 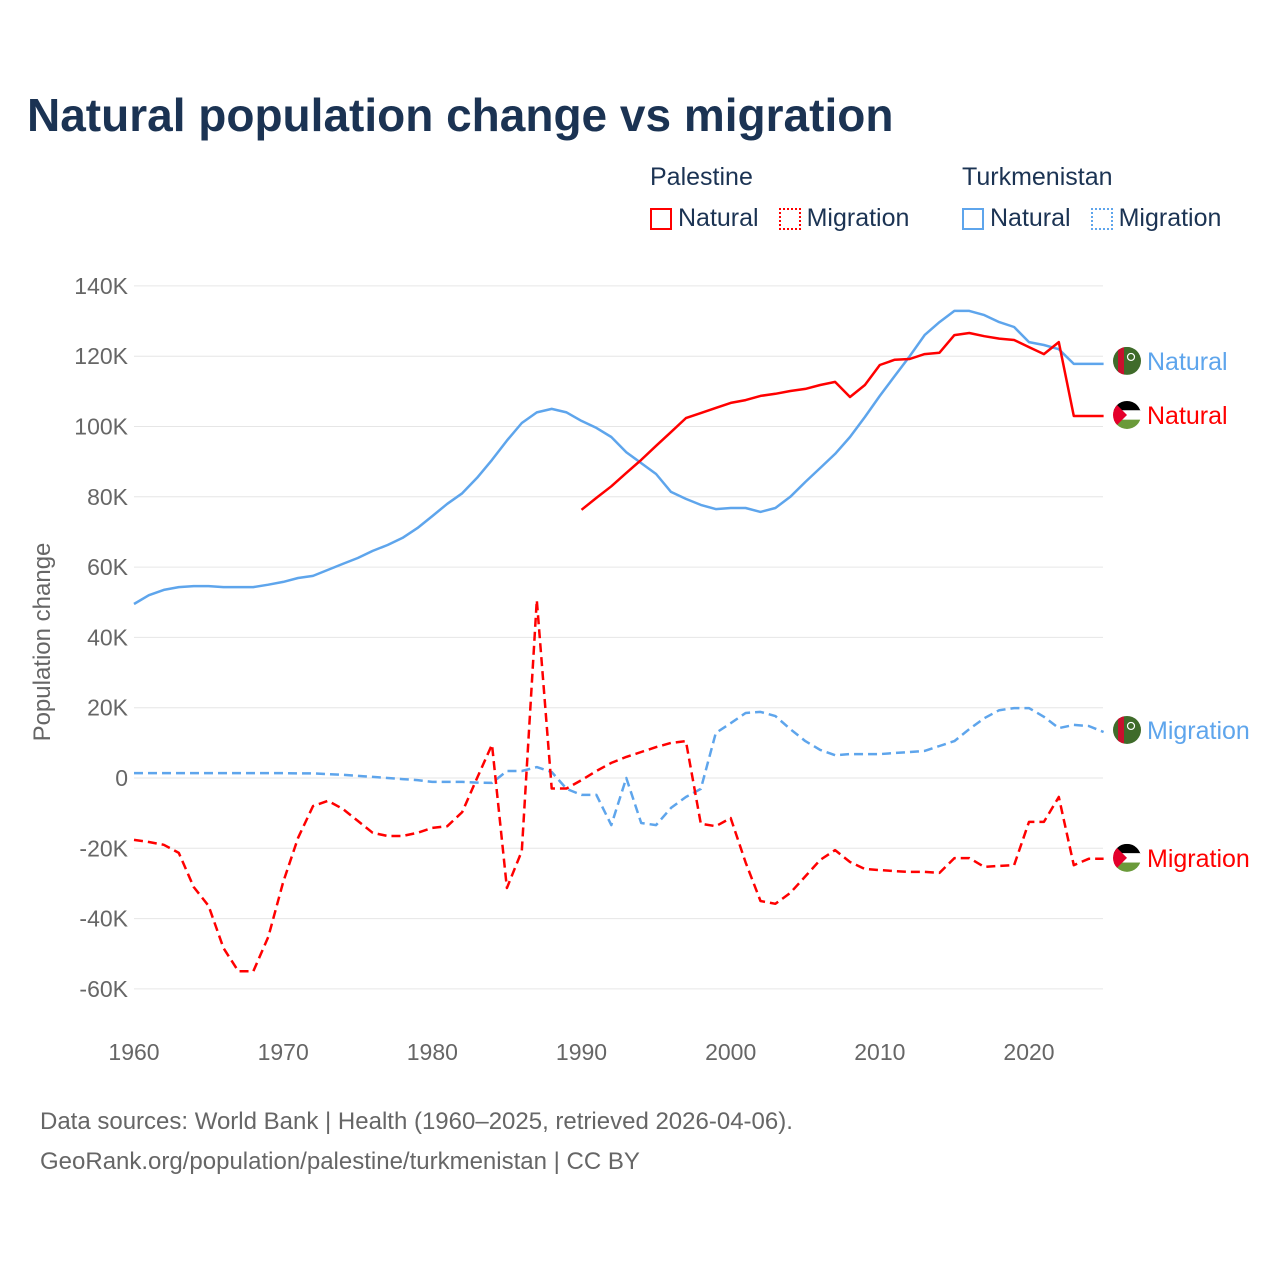 I want to click on y-tick-label: -20K, so click(x=103, y=848).